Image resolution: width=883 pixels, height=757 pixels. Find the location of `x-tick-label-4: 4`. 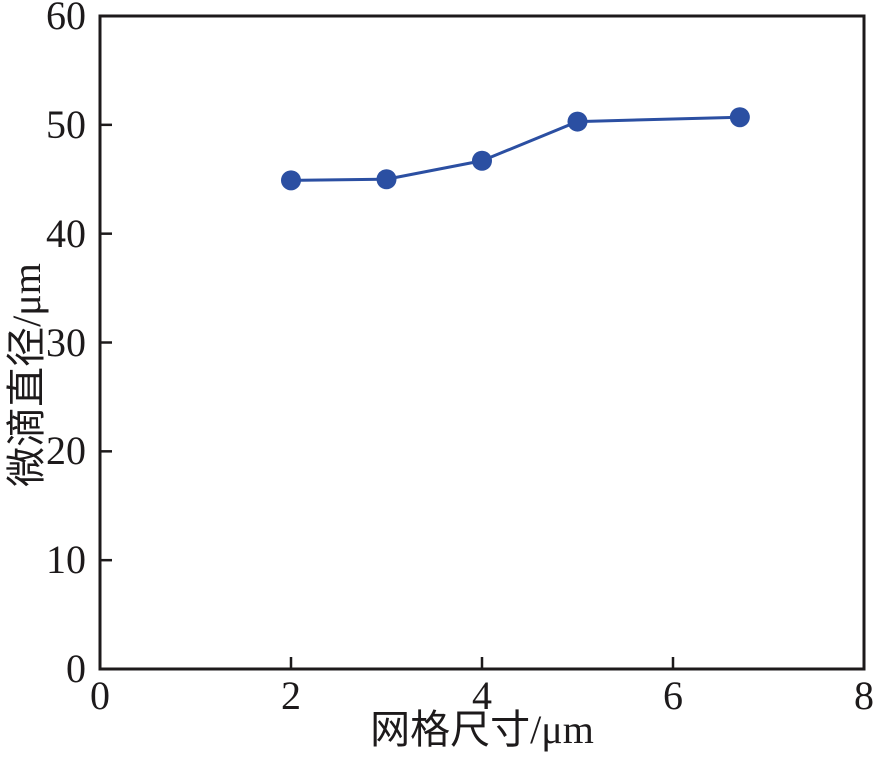

x-tick-label-4: 4 is located at coordinates (482, 695).